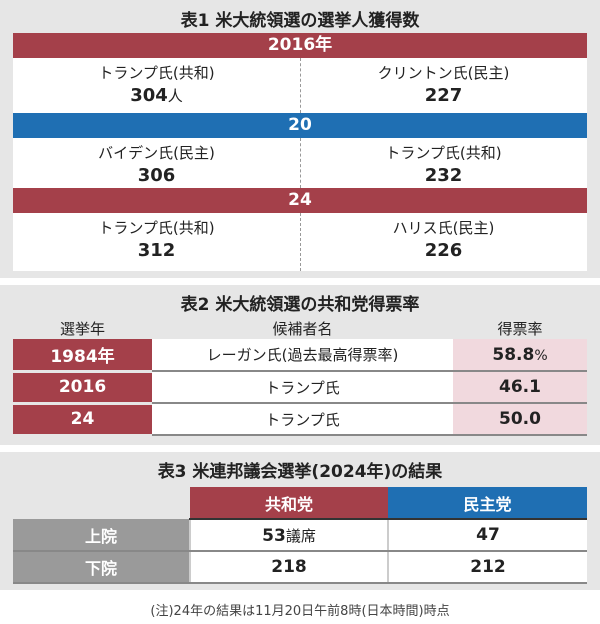 Image resolution: width=600 pixels, height=624 pixels. I want to click on footnote: (注)24年の結果は11月20日午前8時(日本時間)時点, so click(300, 611).